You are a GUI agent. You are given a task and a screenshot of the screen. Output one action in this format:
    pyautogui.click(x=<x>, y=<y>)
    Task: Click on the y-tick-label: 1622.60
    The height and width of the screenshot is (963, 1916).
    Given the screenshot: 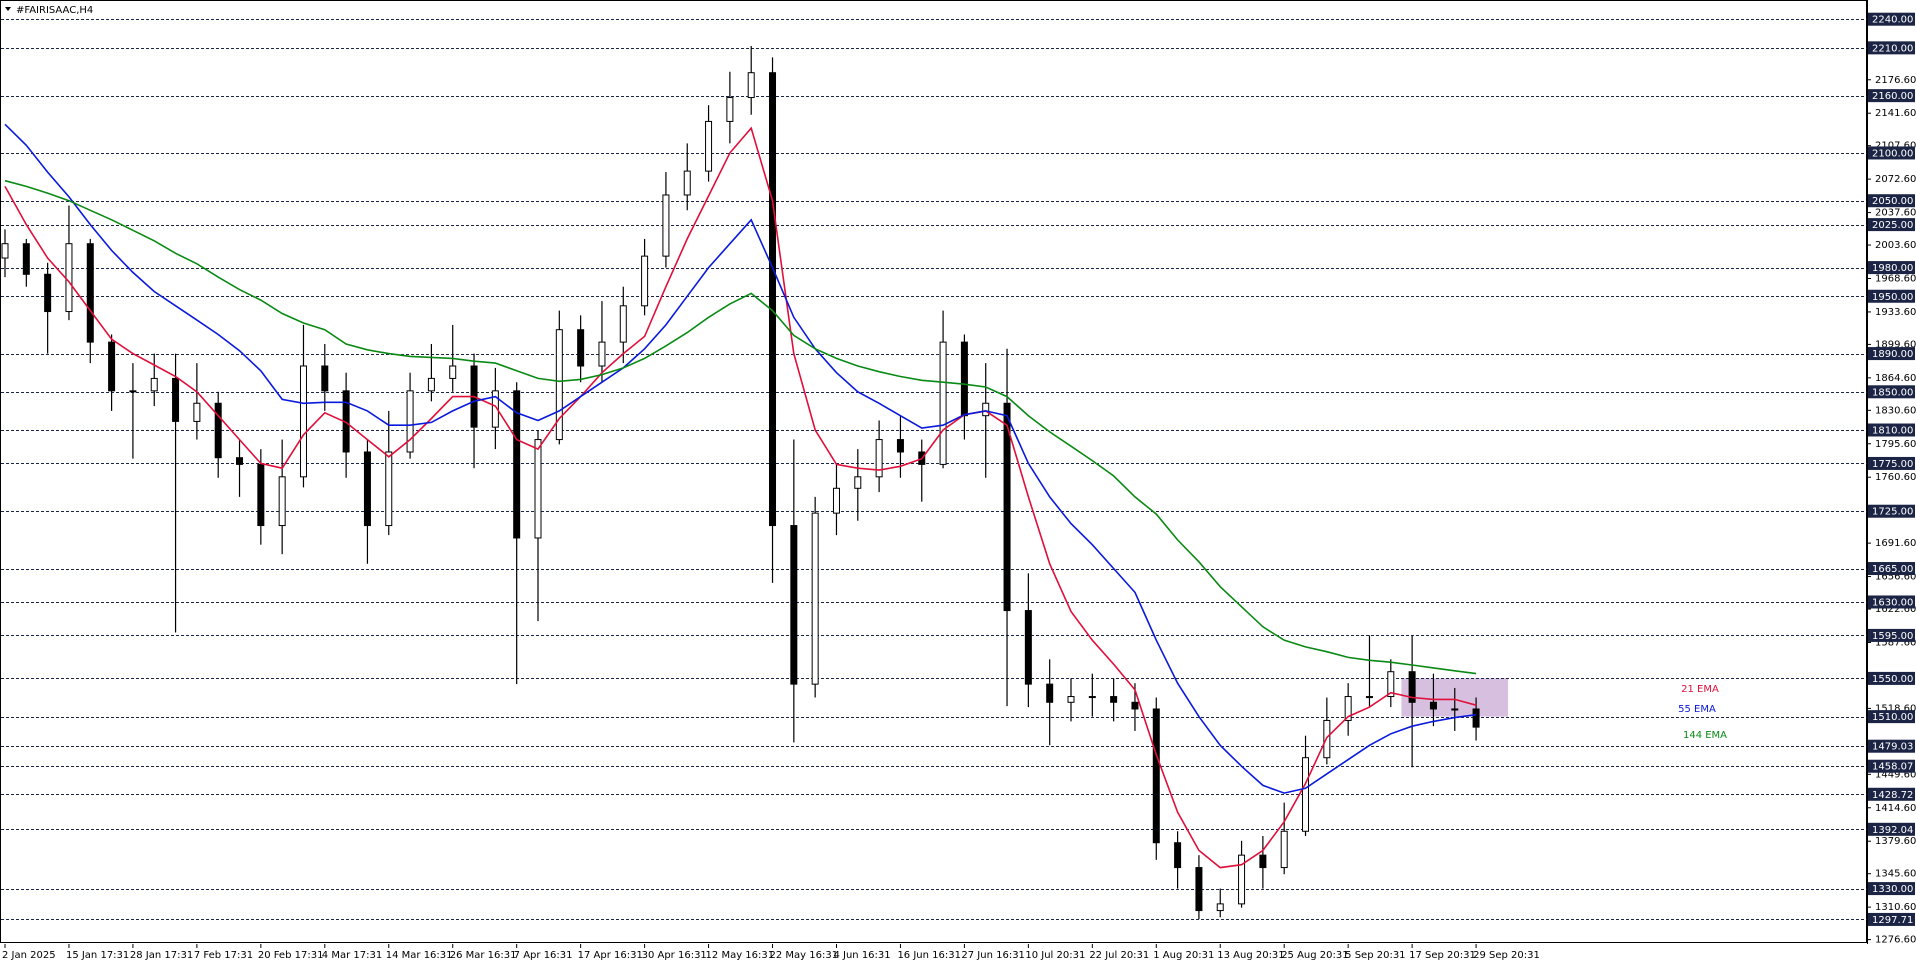 What is the action you would take?
    pyautogui.click(x=1895, y=609)
    